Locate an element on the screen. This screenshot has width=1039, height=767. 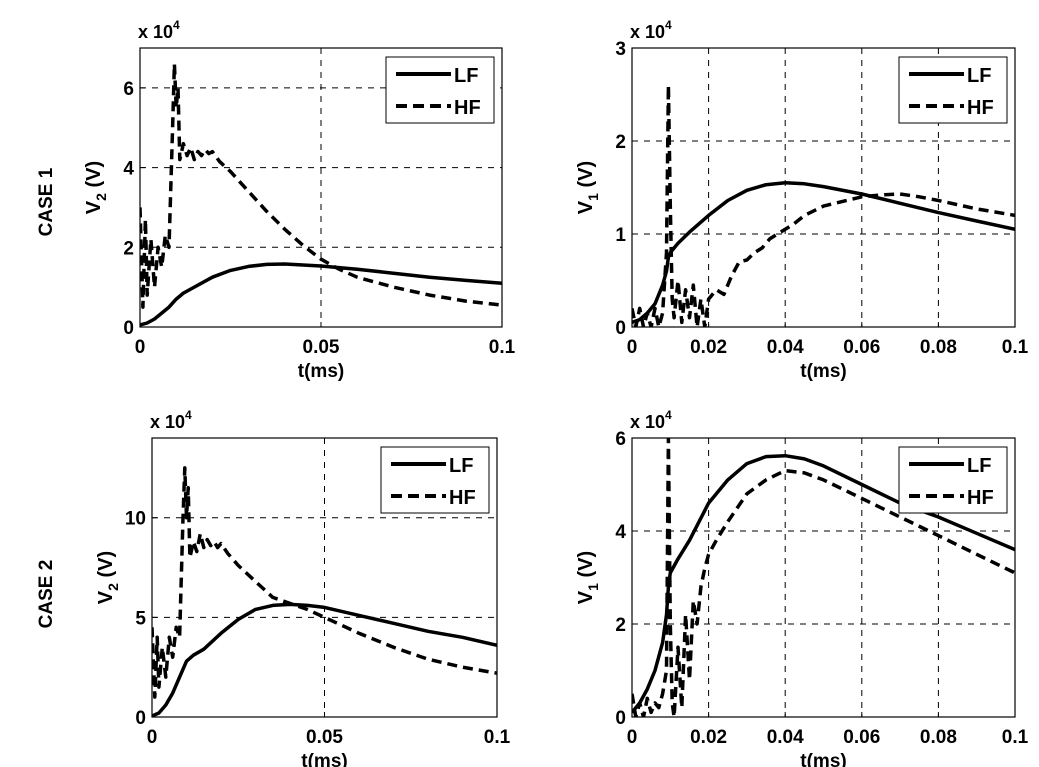
y-tick-label: 1 is located at coordinates (620, 235).